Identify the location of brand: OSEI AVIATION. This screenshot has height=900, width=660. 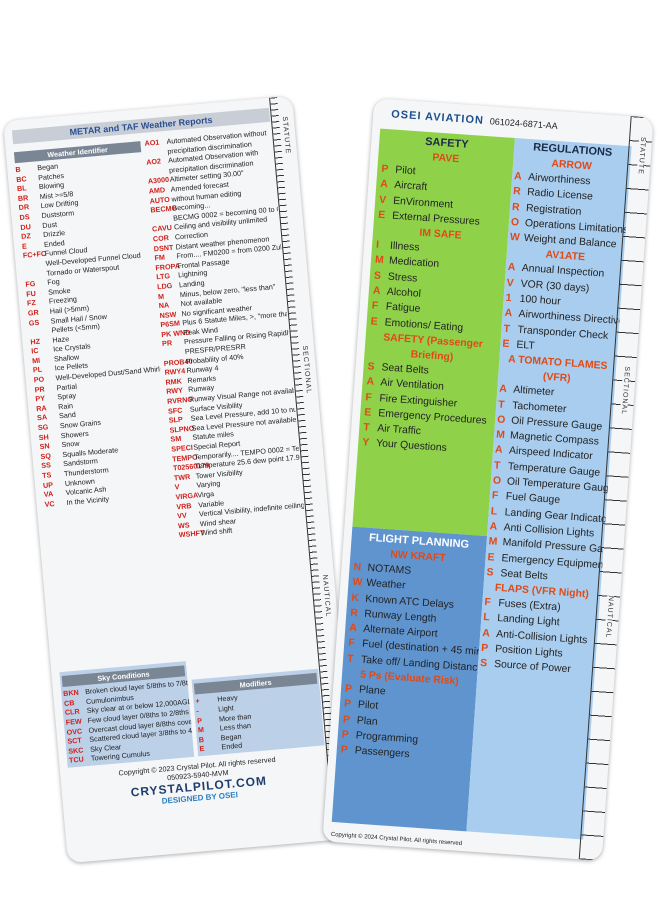
(437, 117).